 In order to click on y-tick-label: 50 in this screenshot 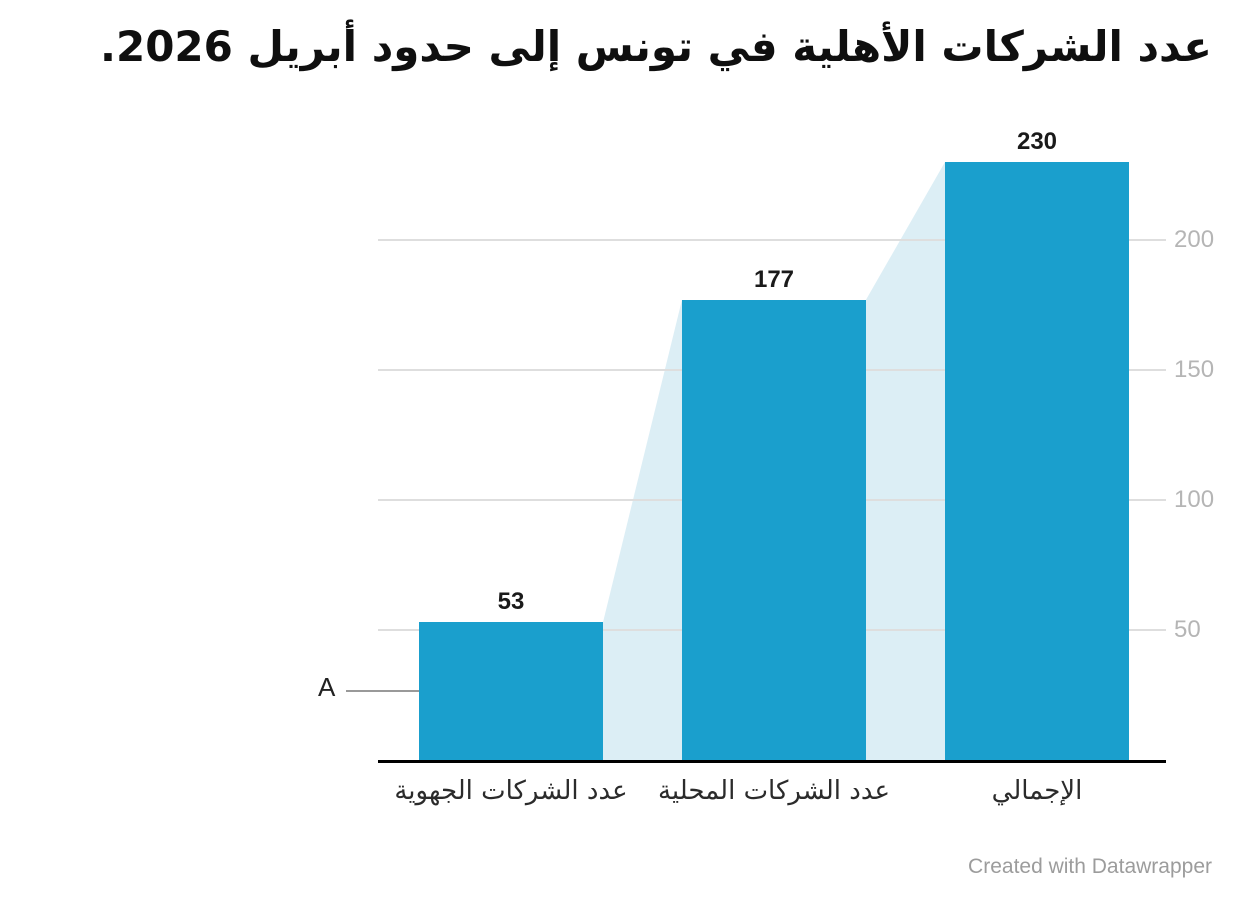, I will do `click(1187, 629)`.